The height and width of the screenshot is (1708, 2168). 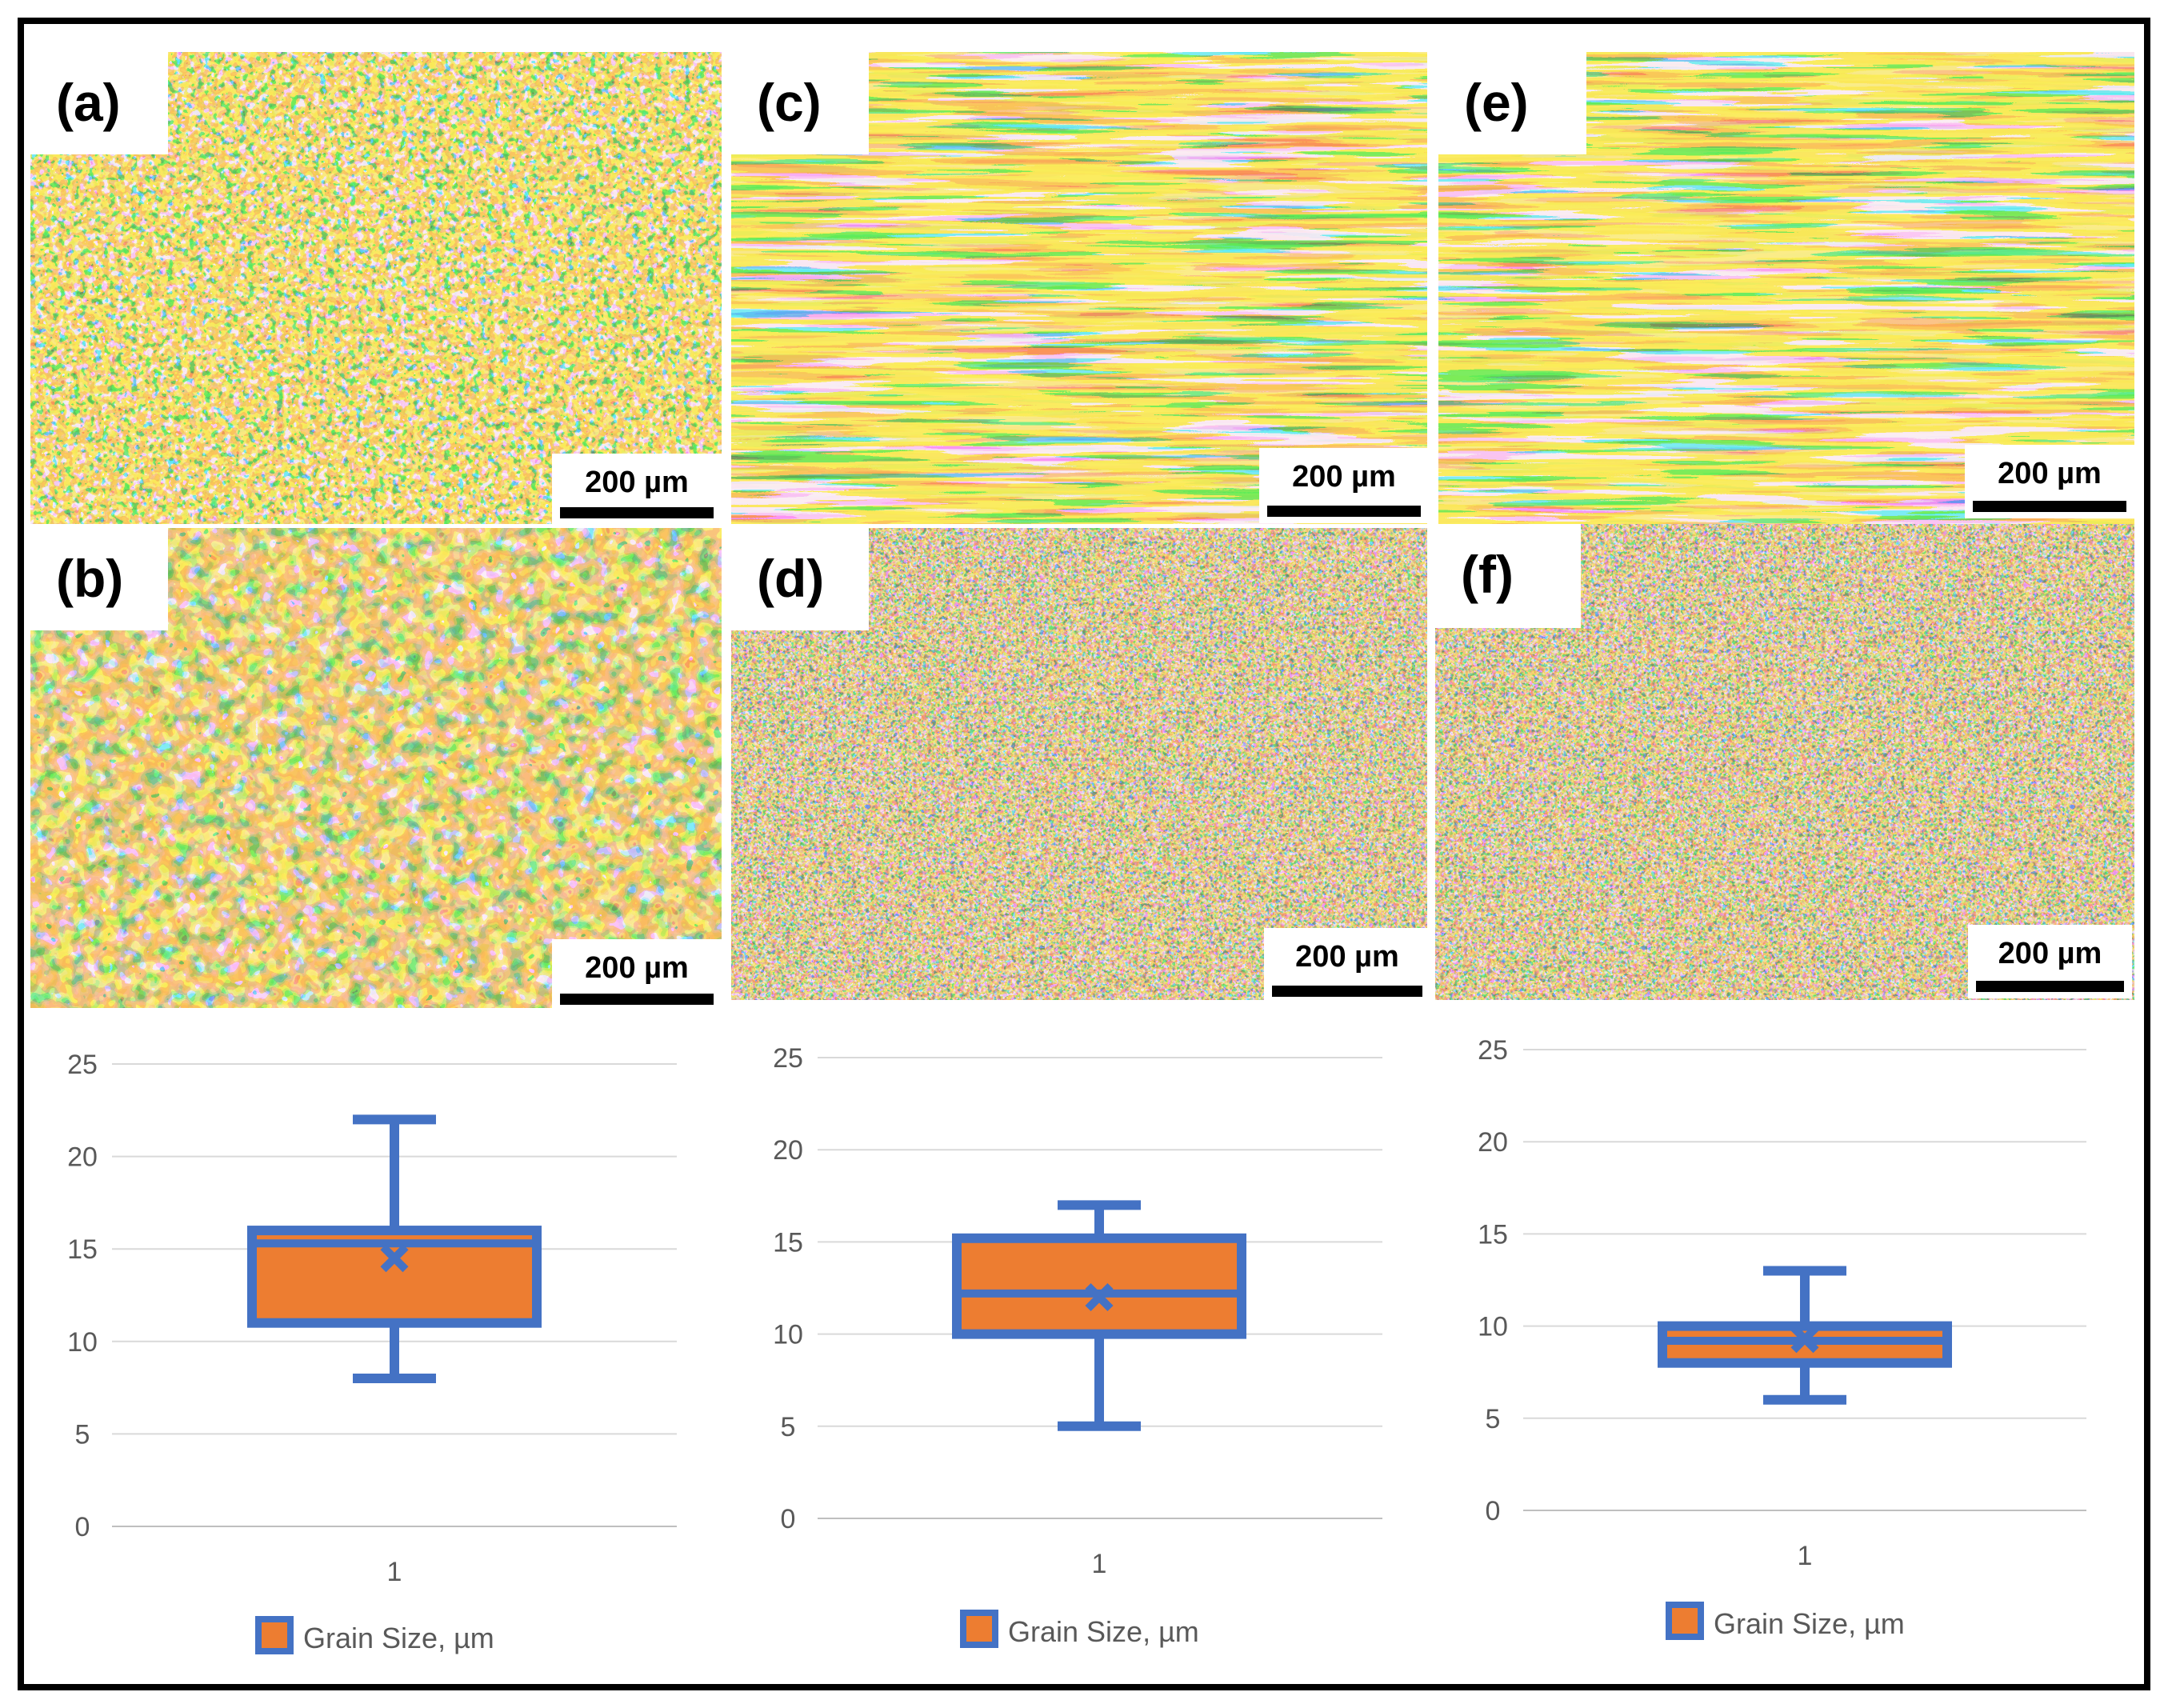 I want to click on panel-label: (e), so click(x=1496, y=102).